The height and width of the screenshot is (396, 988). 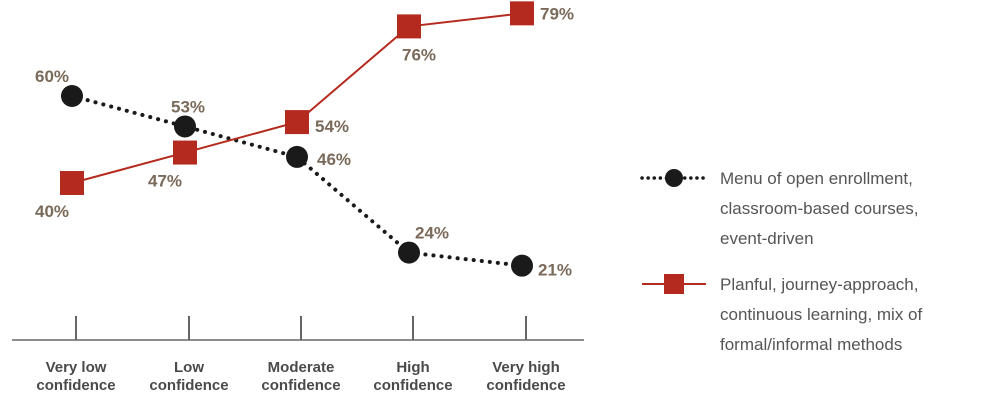 What do you see at coordinates (52, 76) in the screenshot?
I see `data-label: 60%` at bounding box center [52, 76].